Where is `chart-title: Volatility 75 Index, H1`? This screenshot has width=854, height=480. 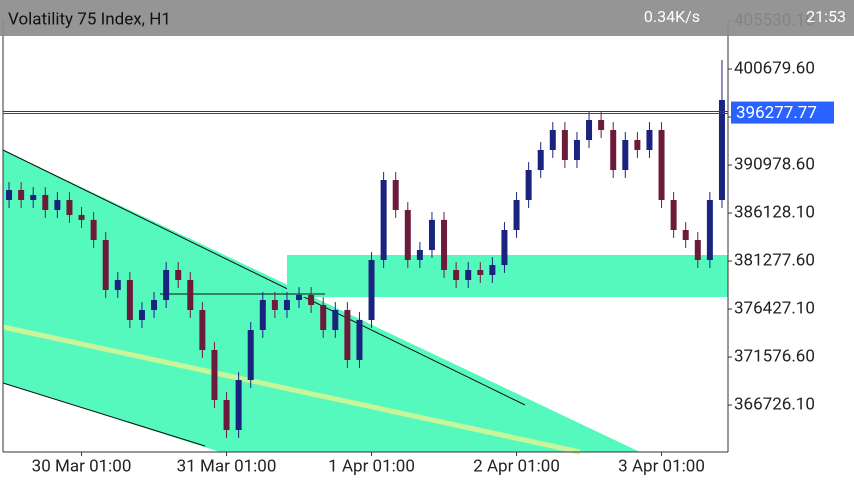 chart-title: Volatility 75 Index, H1 is located at coordinates (89, 19).